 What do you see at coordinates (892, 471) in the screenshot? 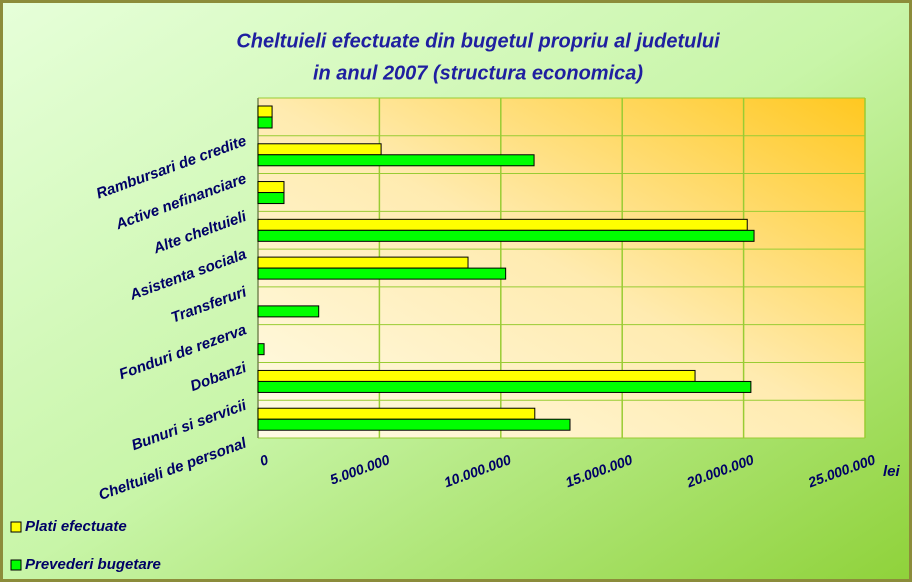
I see `x-axis-label: lei` at bounding box center [892, 471].